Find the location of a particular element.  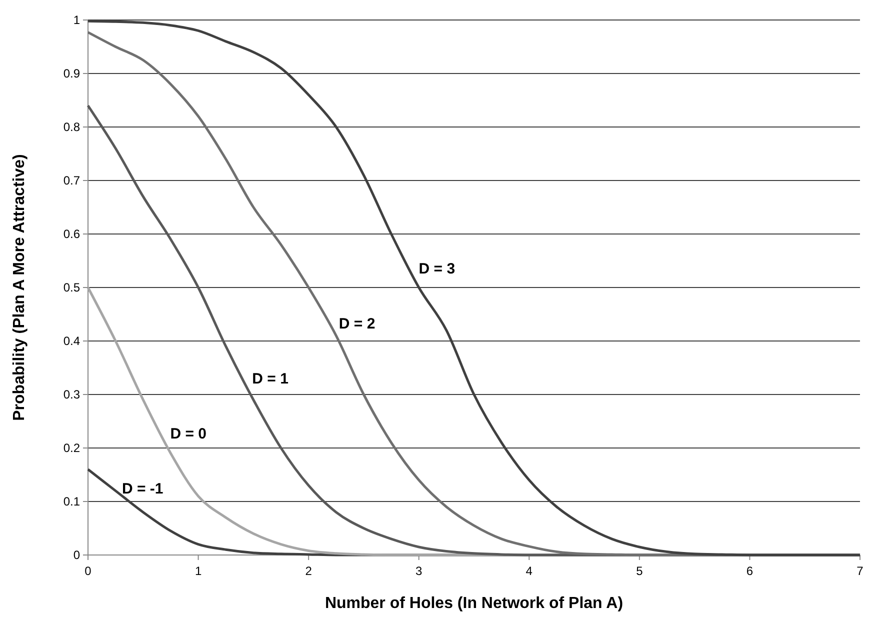

y-tick-label: 0.9 is located at coordinates (71, 73).